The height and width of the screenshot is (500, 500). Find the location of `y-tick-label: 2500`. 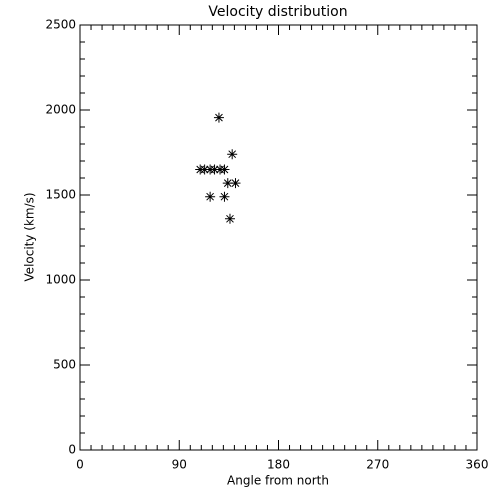

y-tick-label: 2500 is located at coordinates (60, 25).